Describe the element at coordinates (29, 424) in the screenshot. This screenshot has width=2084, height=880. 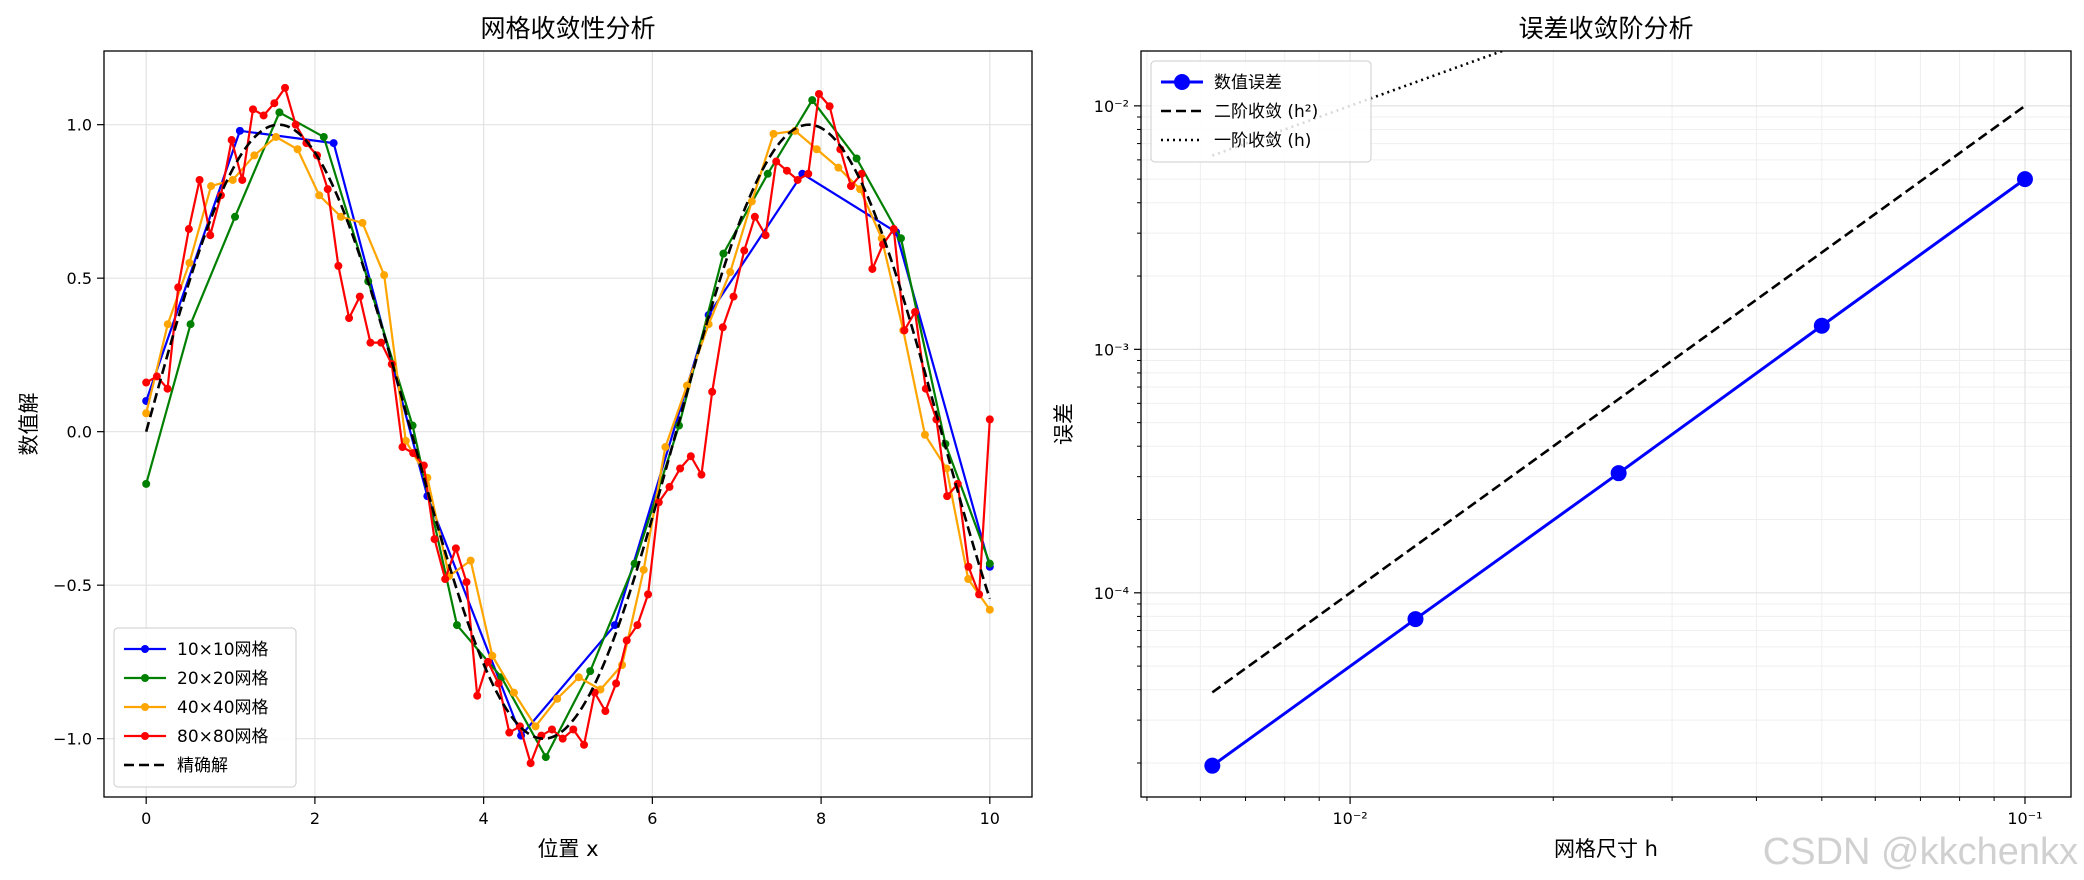
I see `y-axis-label: 数值解` at that location.